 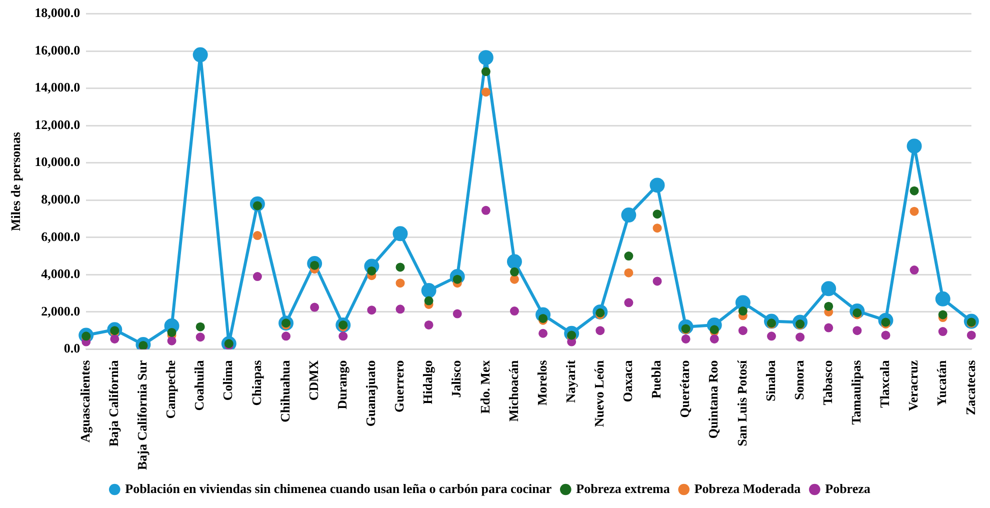 What do you see at coordinates (484, 387) in the screenshot?
I see `x-tick-label: Edo. Mex` at bounding box center [484, 387].